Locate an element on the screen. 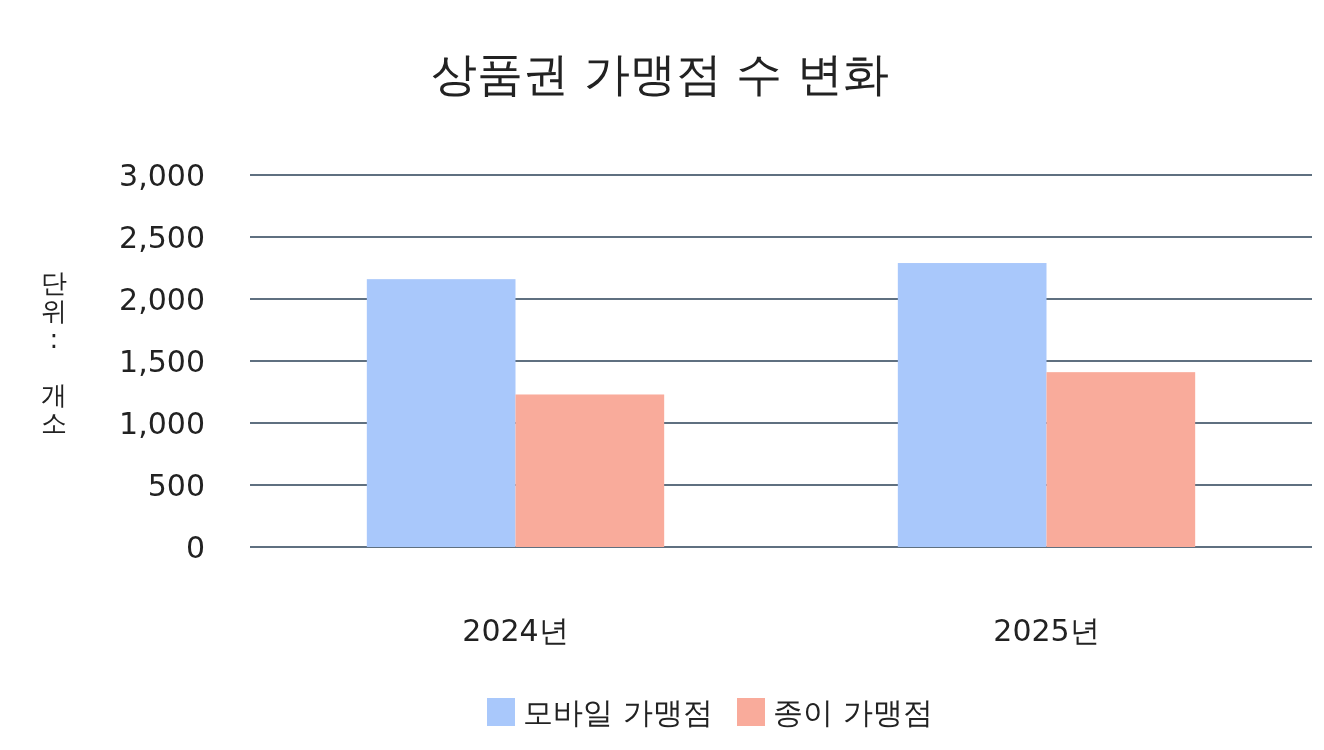 The width and height of the screenshot is (1324, 750). y-tick-label: 2,000 is located at coordinates (162, 299).